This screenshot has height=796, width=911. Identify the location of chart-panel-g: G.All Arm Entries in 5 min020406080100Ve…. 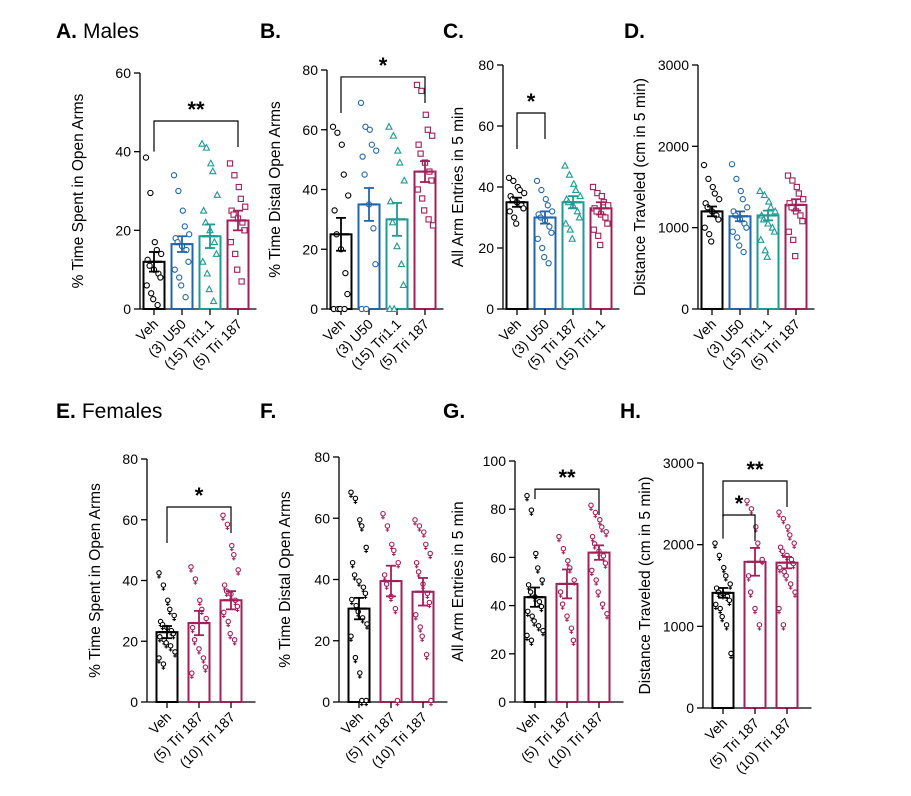
(533, 585).